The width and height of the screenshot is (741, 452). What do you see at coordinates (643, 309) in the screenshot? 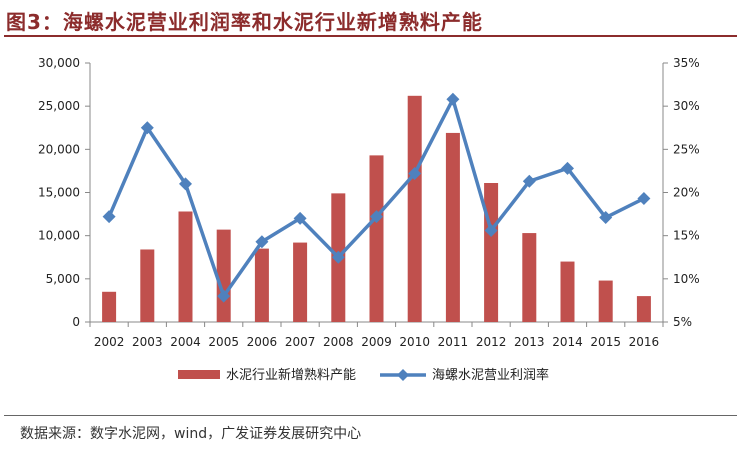
I see `bar-2016` at bounding box center [643, 309].